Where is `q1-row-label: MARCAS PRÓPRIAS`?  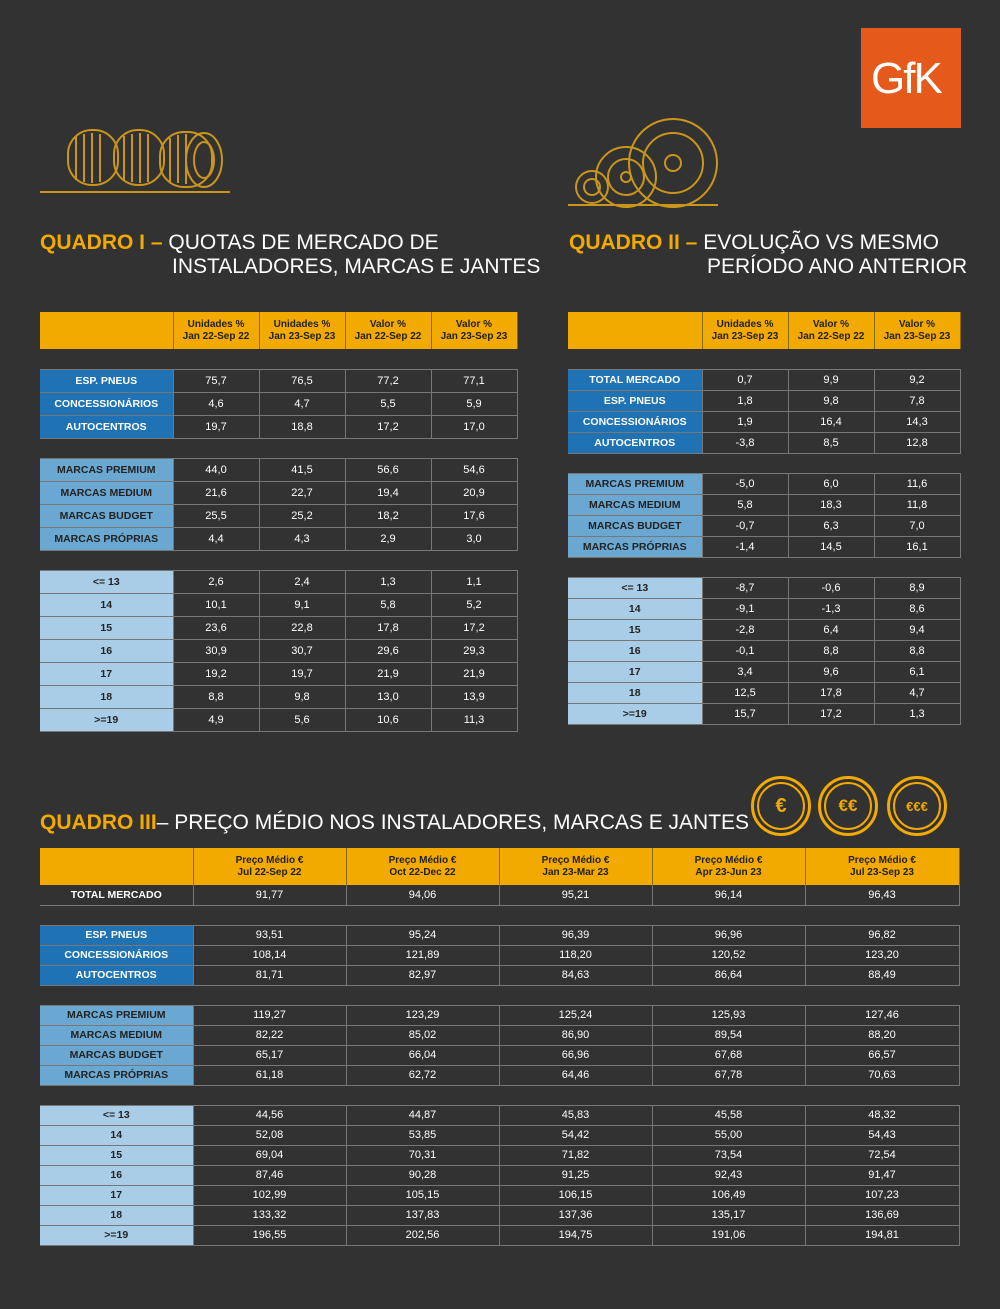 q1-row-label: MARCAS PRÓPRIAS is located at coordinates (107, 539).